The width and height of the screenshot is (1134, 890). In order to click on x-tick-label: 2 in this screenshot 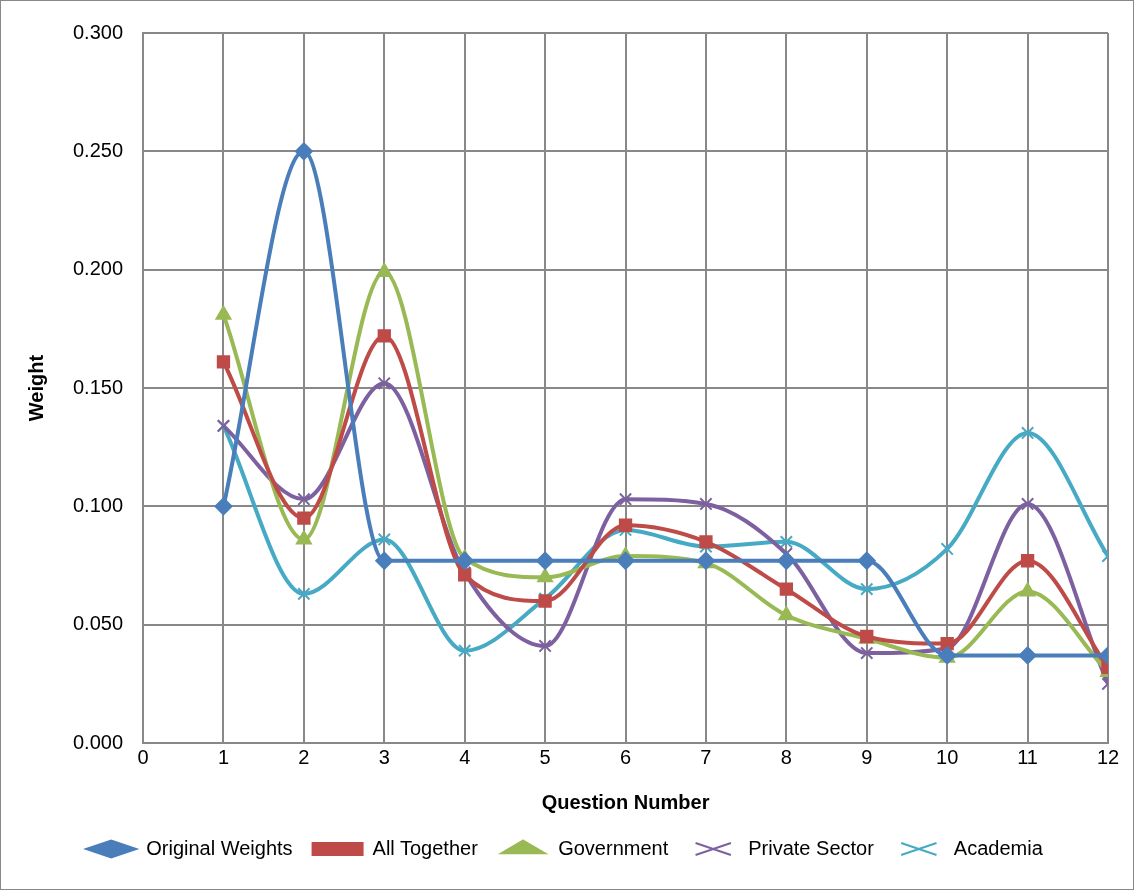, I will do `click(304, 756)`.